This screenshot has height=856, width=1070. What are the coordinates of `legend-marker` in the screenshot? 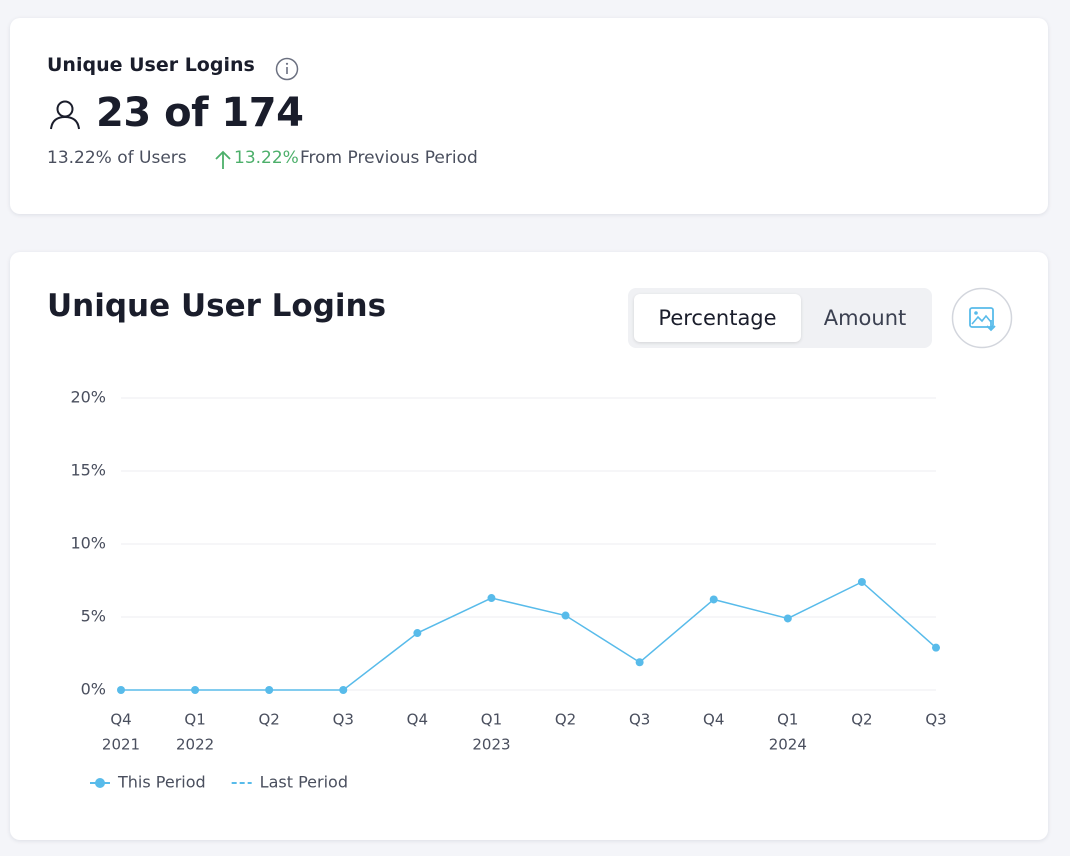 It's located at (100, 783).